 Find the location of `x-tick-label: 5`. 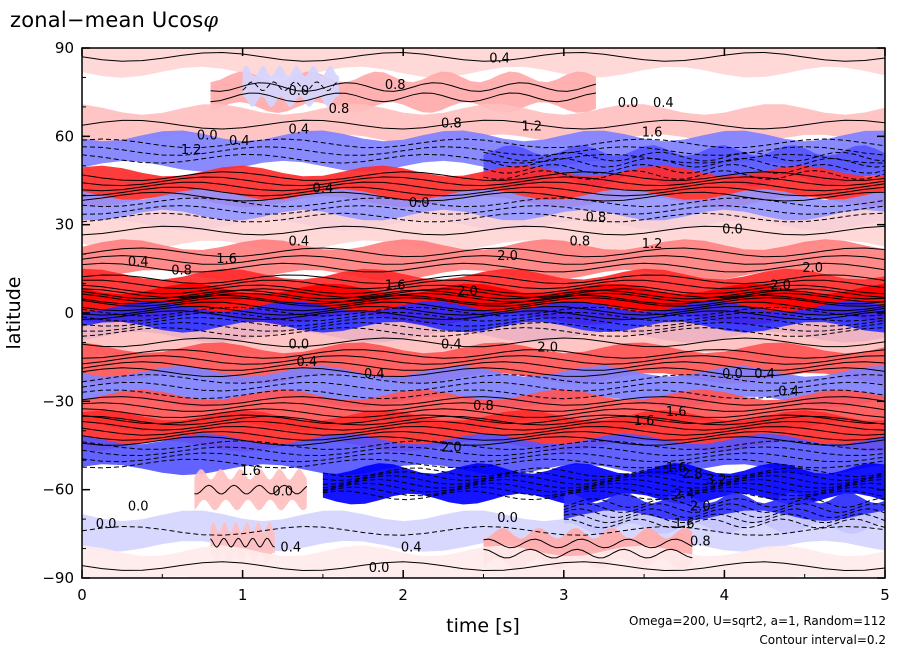

x-tick-label: 5 is located at coordinates (885, 595).